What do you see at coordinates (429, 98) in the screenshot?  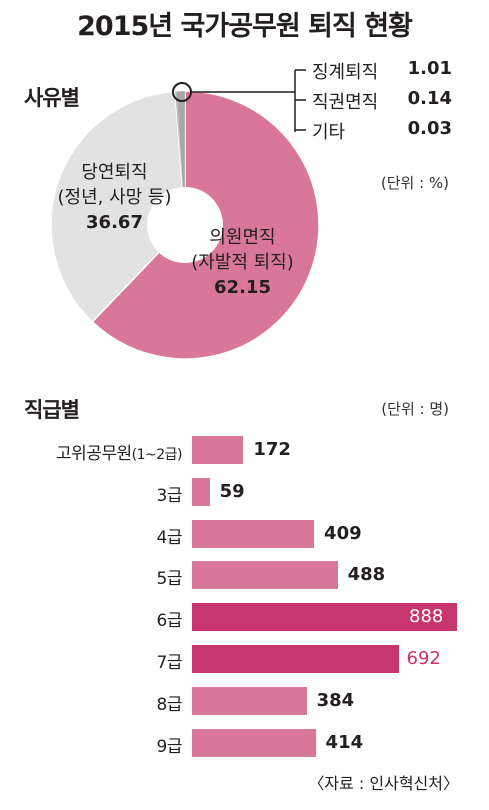 I see `legend-value-jikgwon: 0.14` at bounding box center [429, 98].